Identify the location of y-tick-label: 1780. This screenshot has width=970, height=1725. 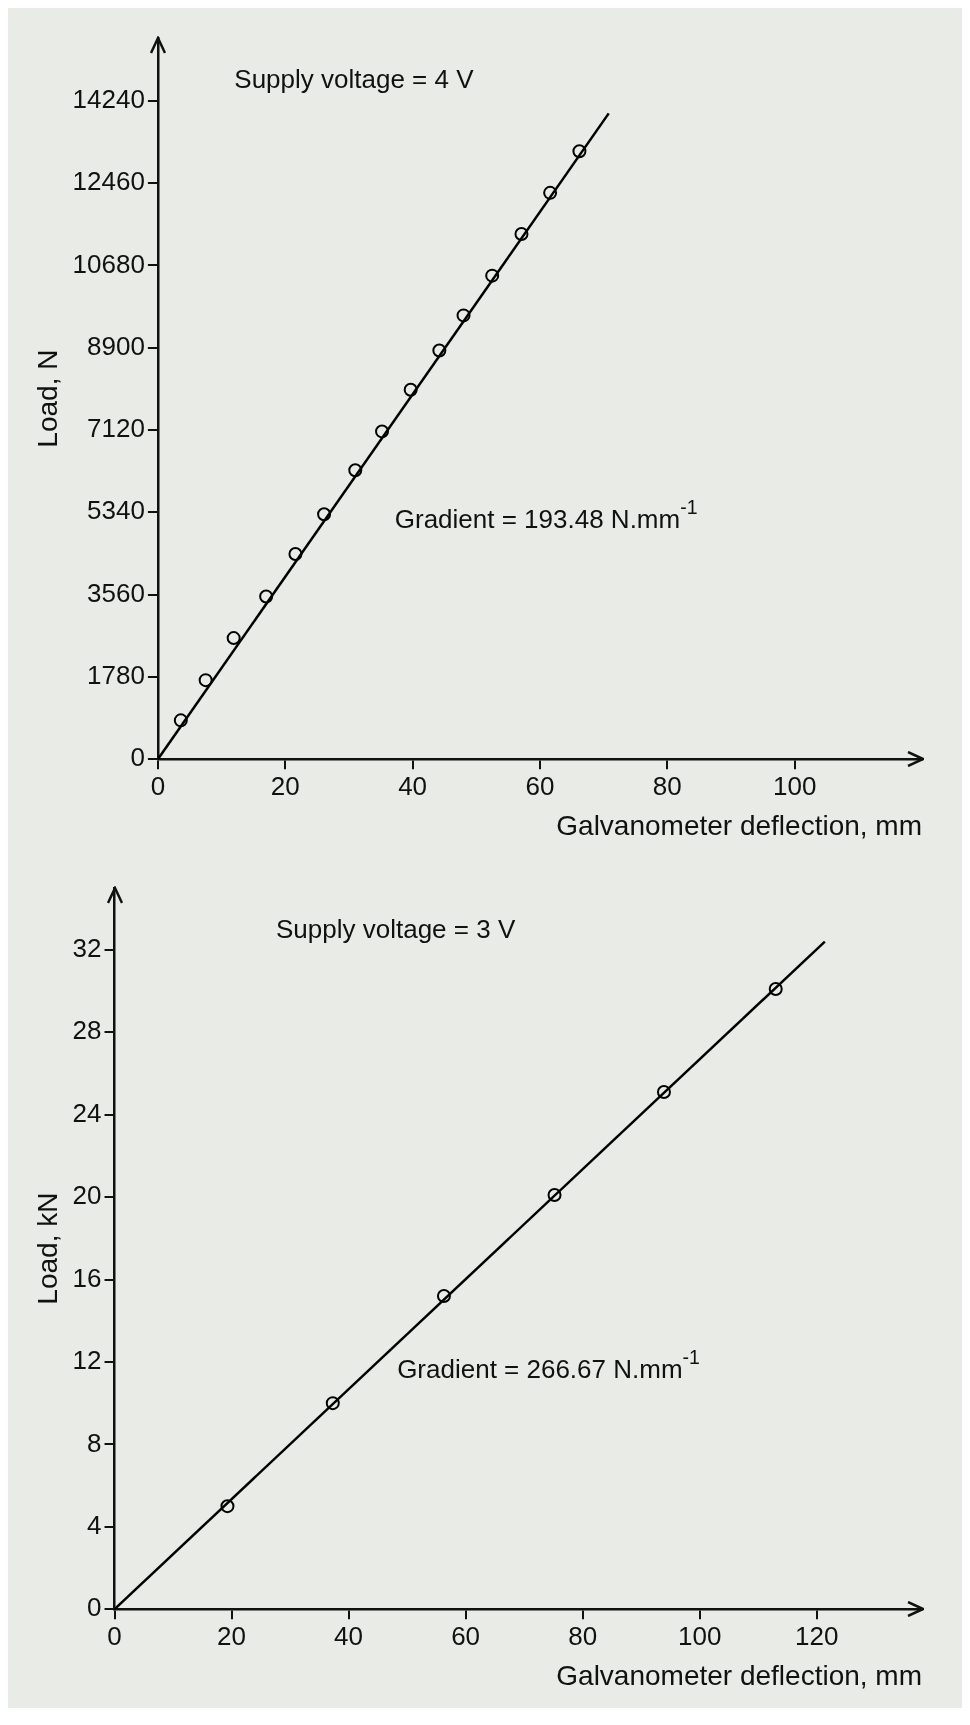
(116, 675).